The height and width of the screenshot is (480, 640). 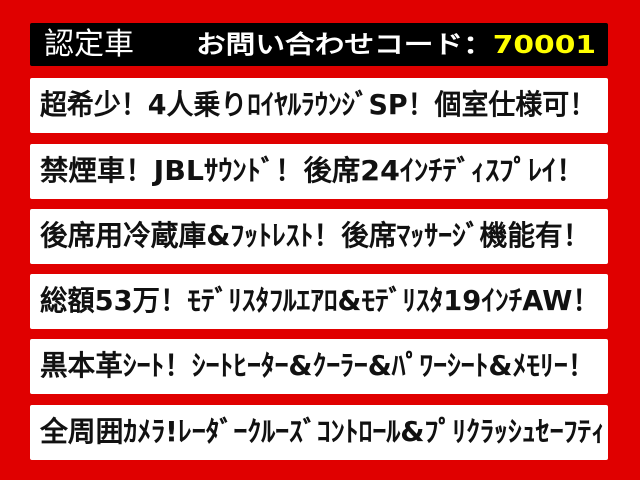 I want to click on inquiry-code-label: お問い合わせコード：, so click(x=344, y=44).